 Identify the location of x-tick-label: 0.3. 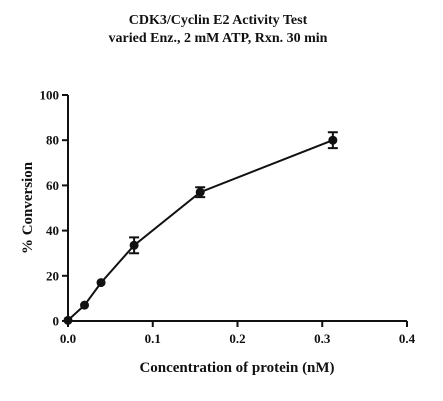
(322, 338).